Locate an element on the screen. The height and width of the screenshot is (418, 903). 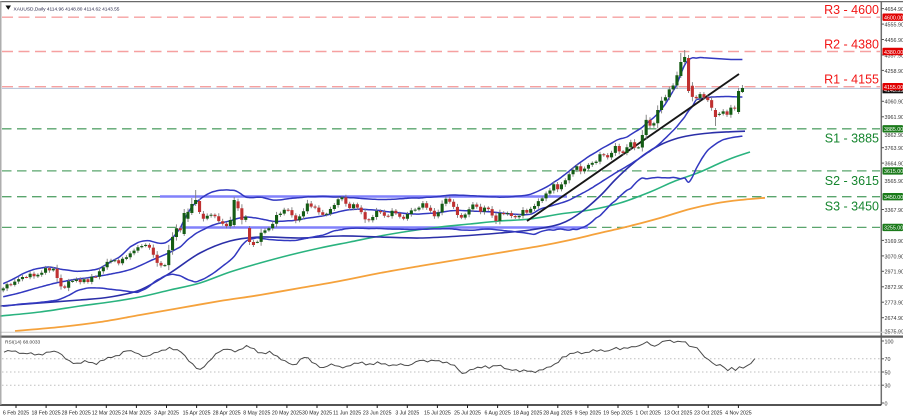
svg-text: 3 Apr 2025 is located at coordinates (166, 414).